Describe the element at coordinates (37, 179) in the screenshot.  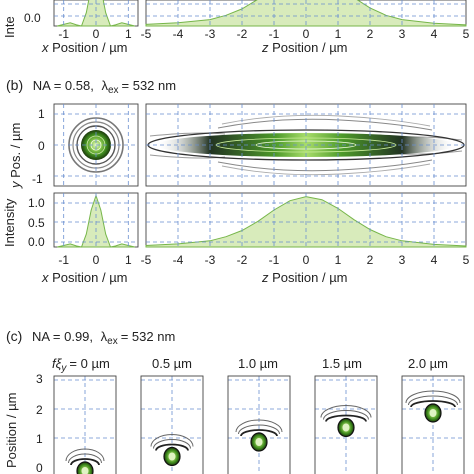
I see `ypos-tick-neg1: -1` at that location.